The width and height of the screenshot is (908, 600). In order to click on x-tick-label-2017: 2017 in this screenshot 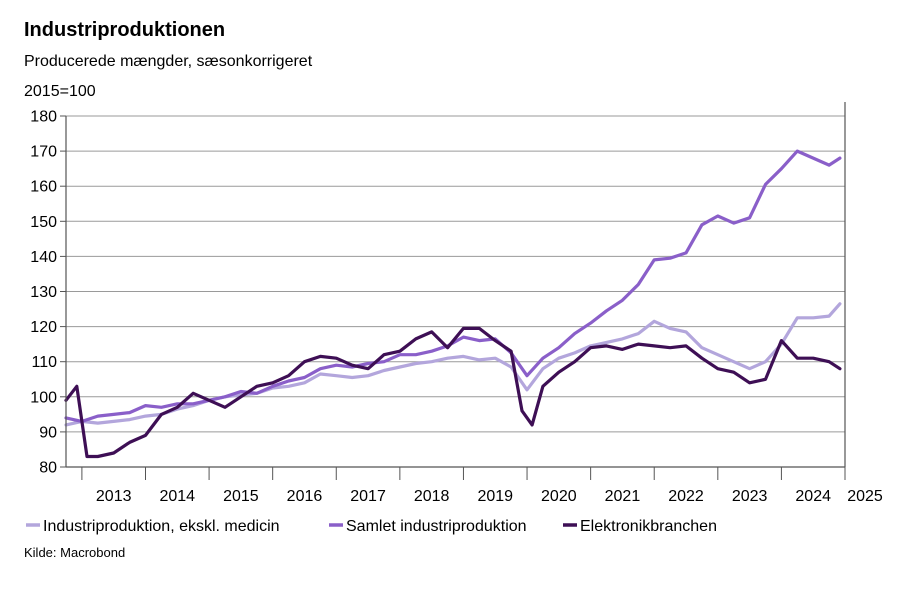, I will do `click(368, 496)`.